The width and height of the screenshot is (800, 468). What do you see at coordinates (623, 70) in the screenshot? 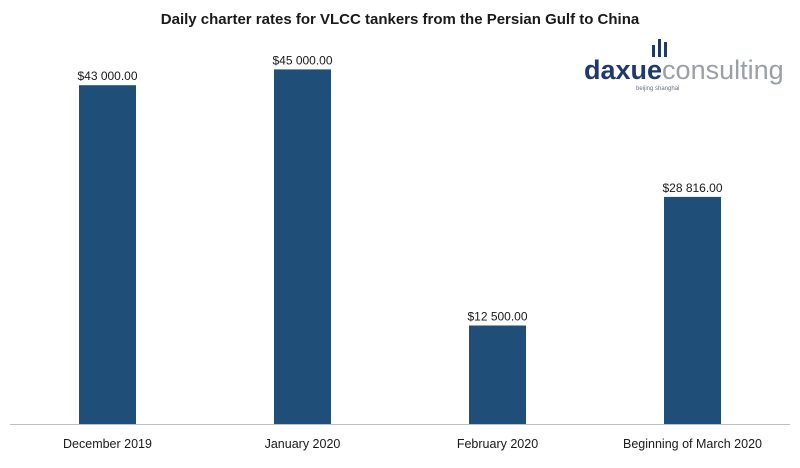
I see `logo-brand-part1: daxue` at bounding box center [623, 70].